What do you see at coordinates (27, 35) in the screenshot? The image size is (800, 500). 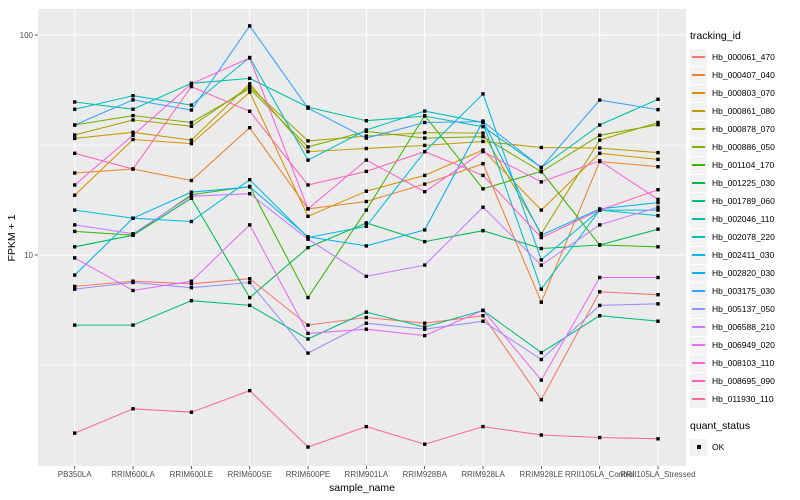 I see `y-tick-label: 100` at bounding box center [27, 35].